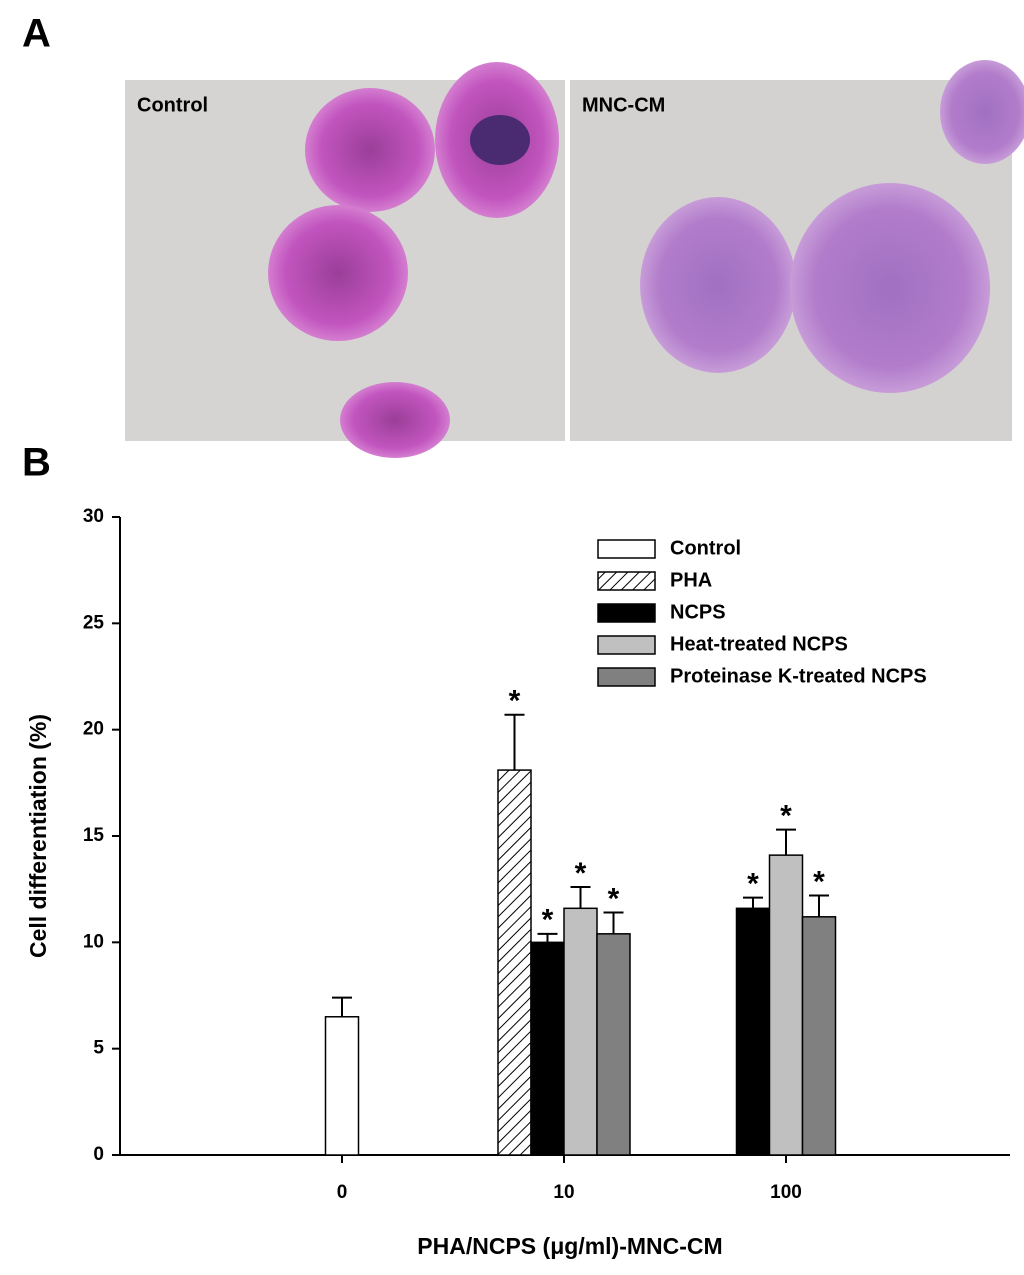 The height and width of the screenshot is (1275, 1024). What do you see at coordinates (98, 1154) in the screenshot?
I see `y-tick-label: 0` at bounding box center [98, 1154].